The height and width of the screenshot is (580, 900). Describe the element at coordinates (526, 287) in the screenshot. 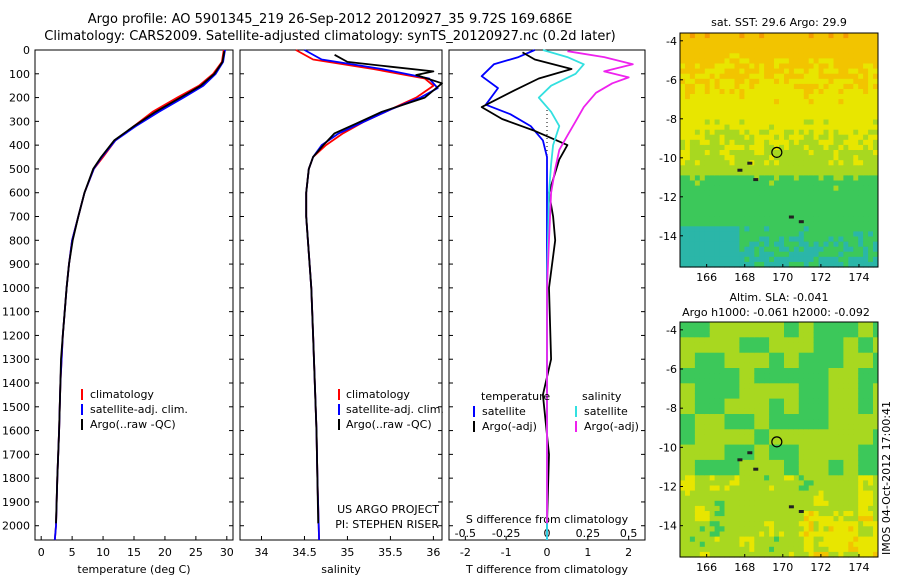

I see `series-line-temperature-argo--adj-` at that location.